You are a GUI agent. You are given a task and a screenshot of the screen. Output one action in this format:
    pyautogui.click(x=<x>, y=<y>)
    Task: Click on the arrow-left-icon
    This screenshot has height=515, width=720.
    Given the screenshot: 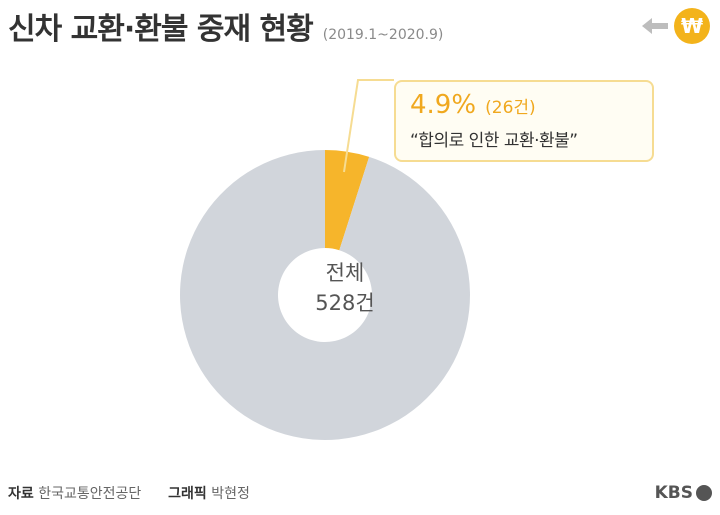 What is the action you would take?
    pyautogui.click(x=655, y=26)
    